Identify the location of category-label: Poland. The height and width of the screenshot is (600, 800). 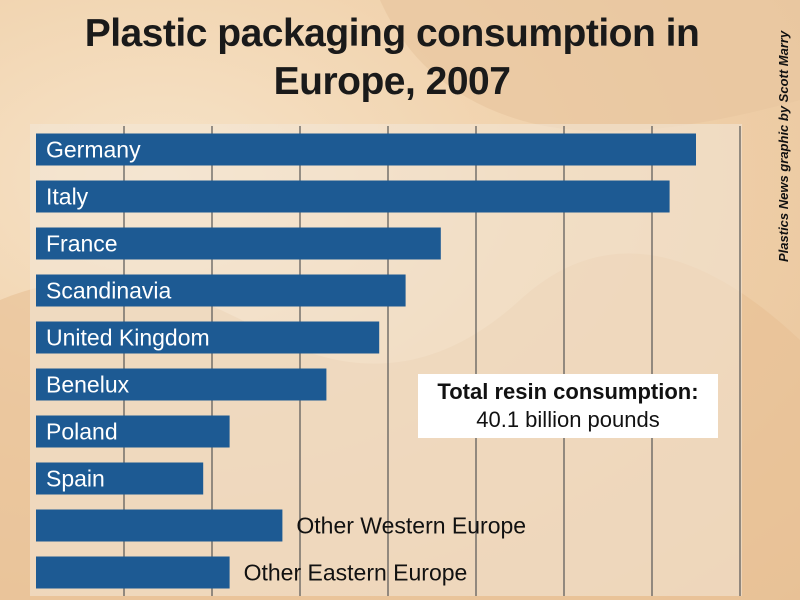
(82, 432).